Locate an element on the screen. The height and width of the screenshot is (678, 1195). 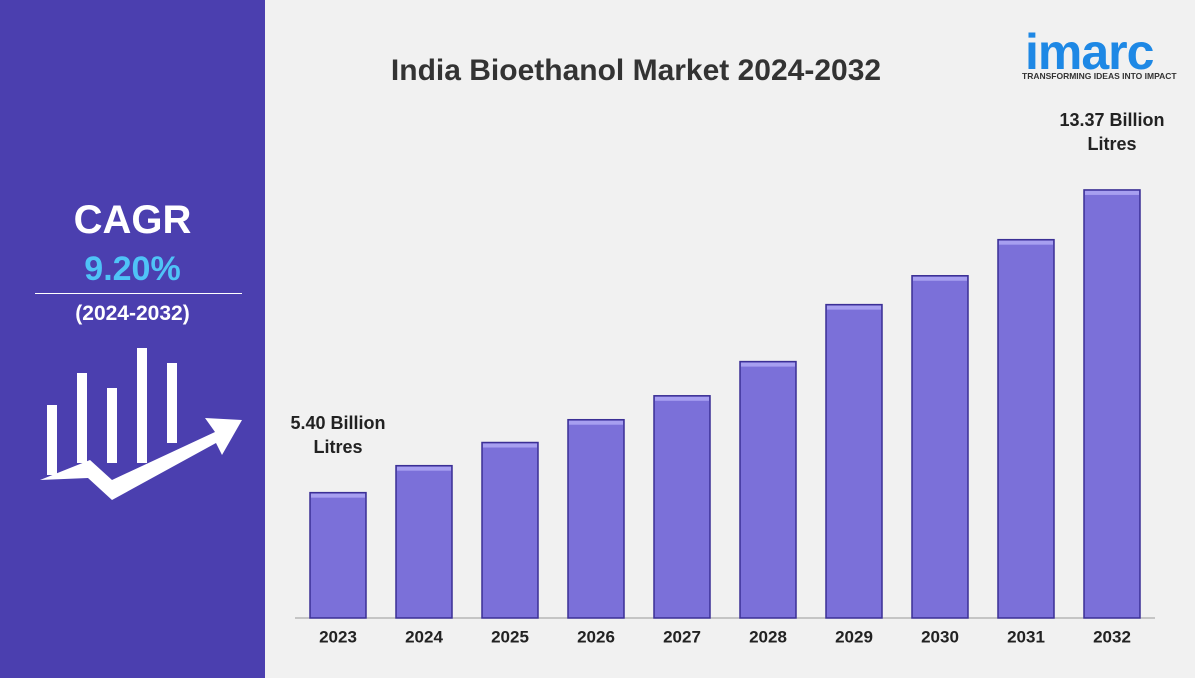
x-tick-label: 2024 is located at coordinates (424, 636).